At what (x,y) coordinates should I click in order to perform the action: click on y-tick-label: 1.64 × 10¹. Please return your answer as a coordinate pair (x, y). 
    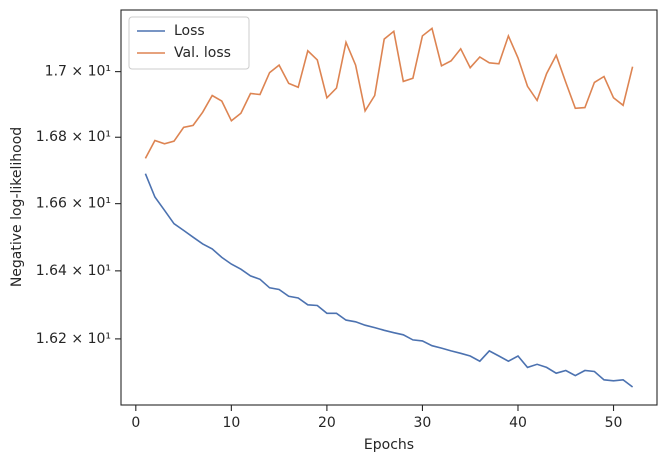
    Looking at the image, I should click on (73, 271).